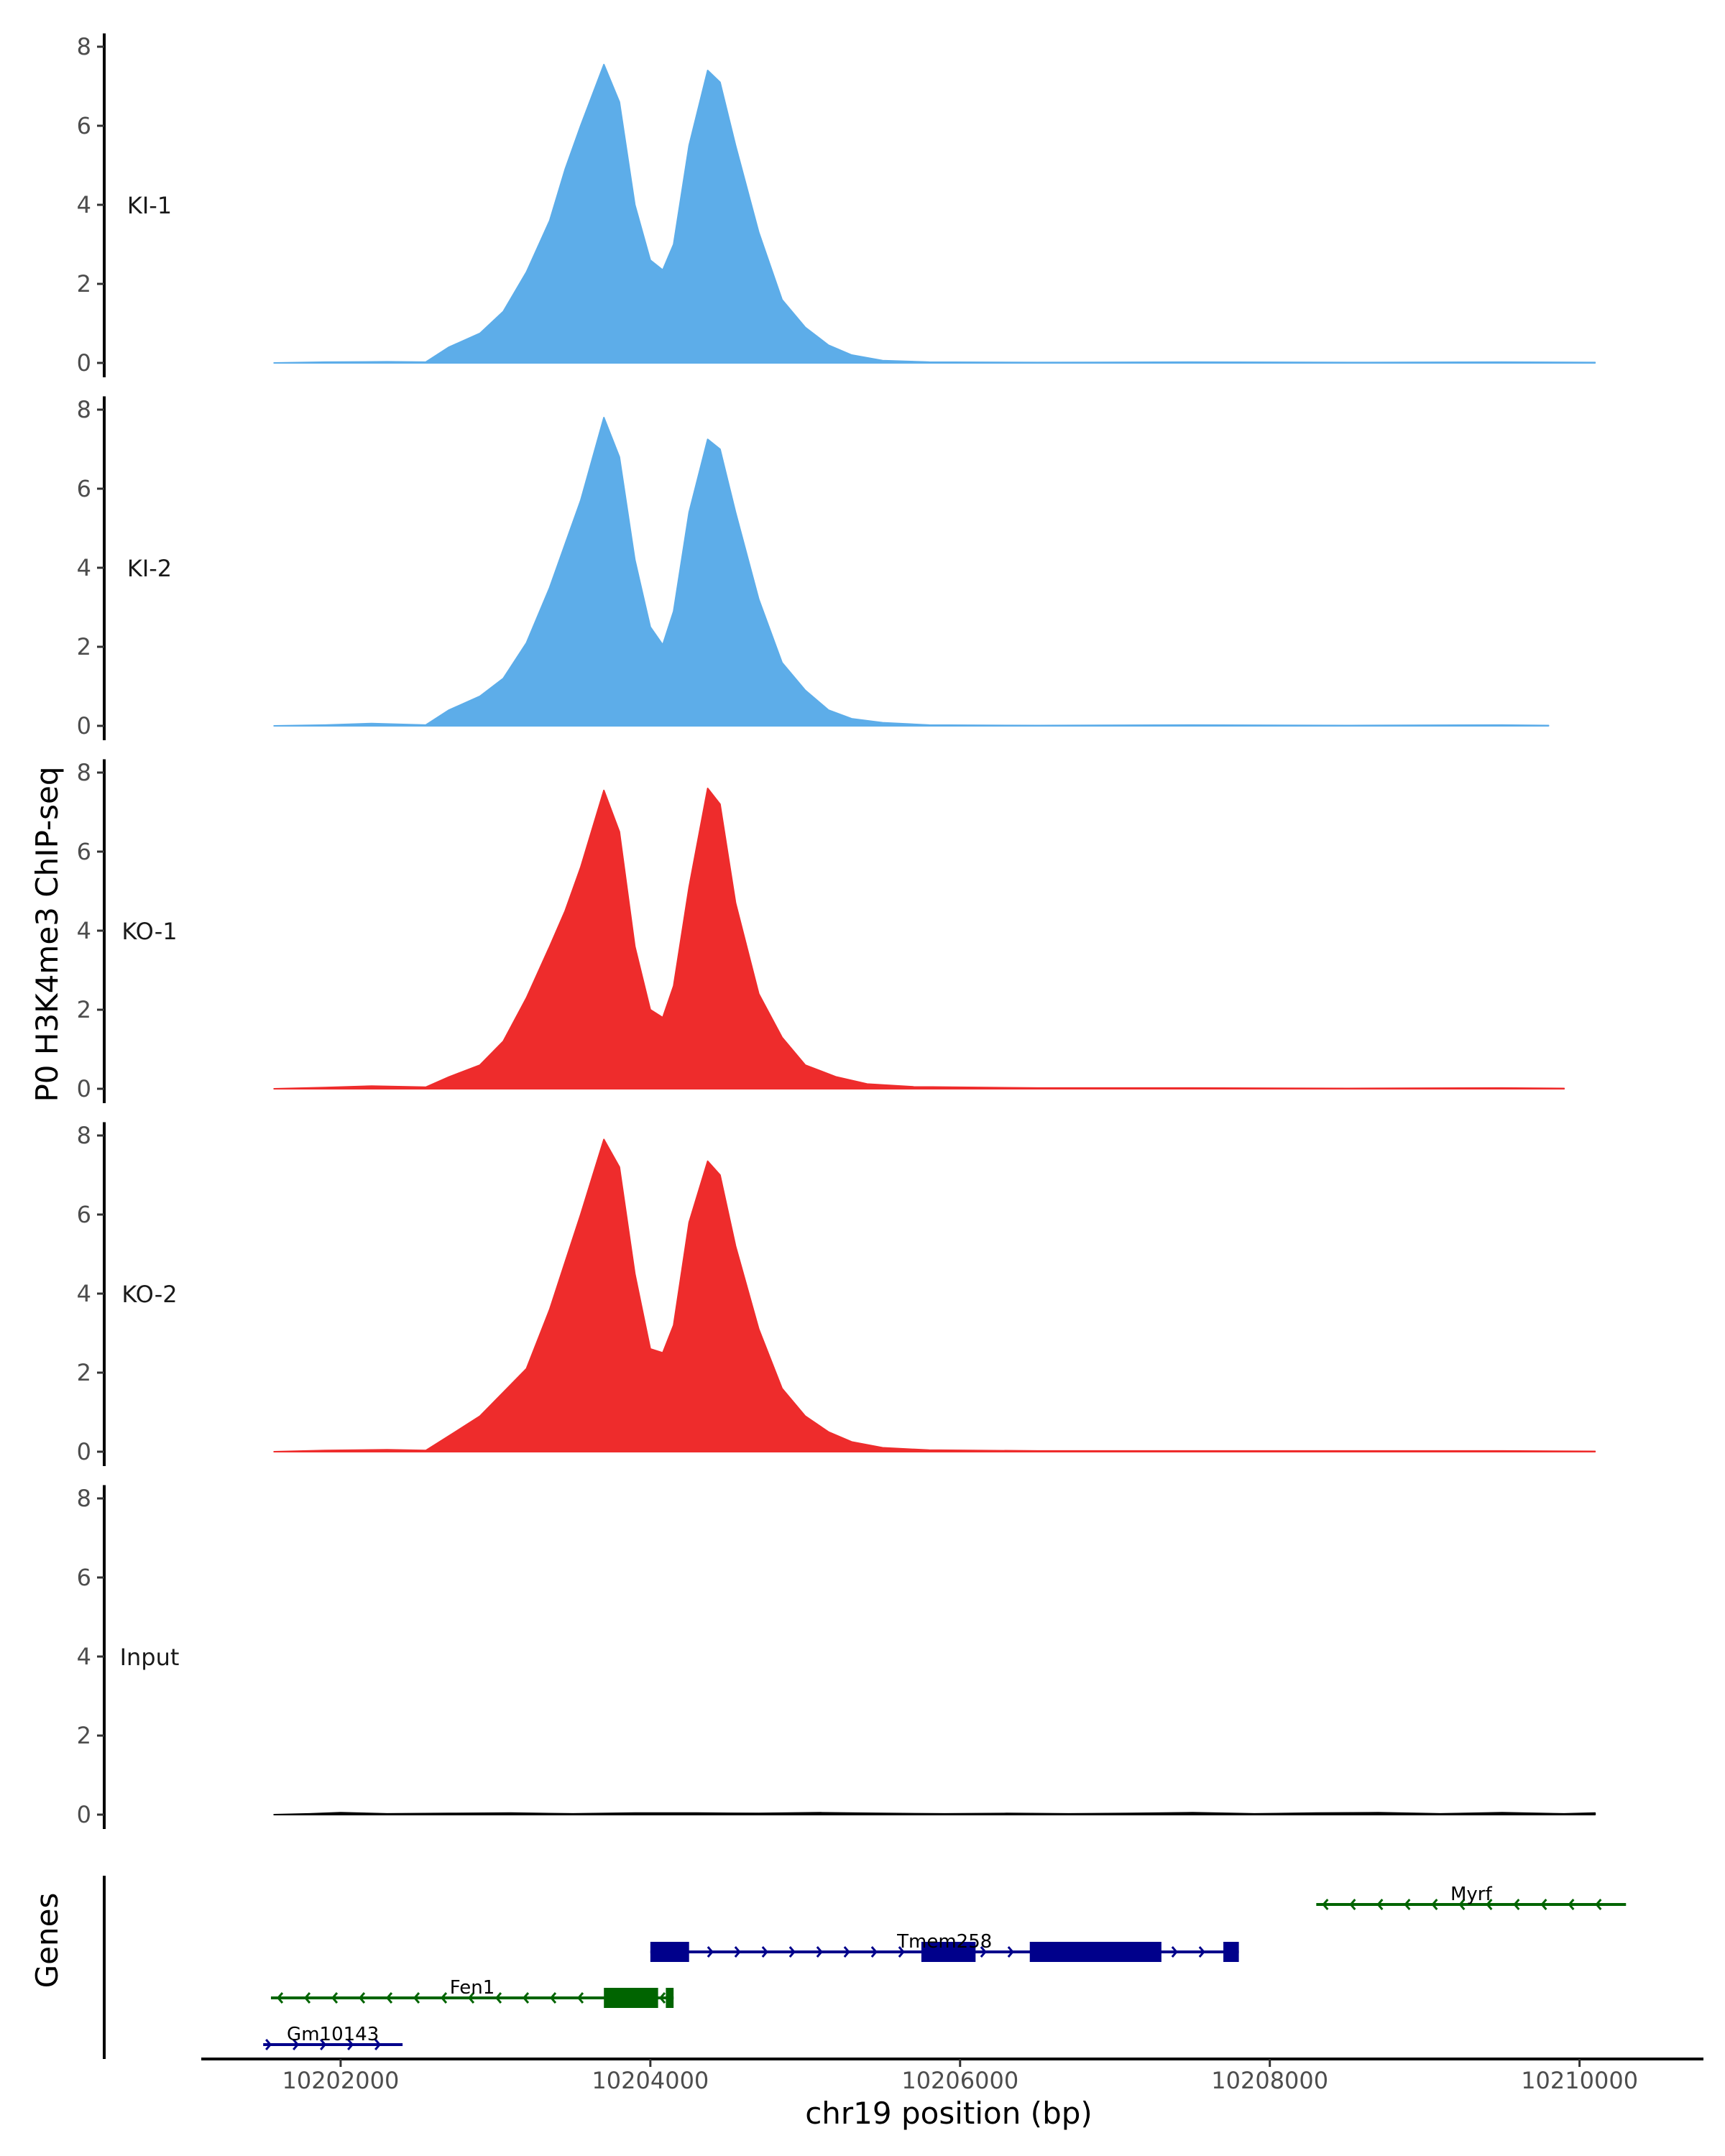  What do you see at coordinates (1579, 2080) in the screenshot?
I see `x-tick-label: 10210000` at bounding box center [1579, 2080].